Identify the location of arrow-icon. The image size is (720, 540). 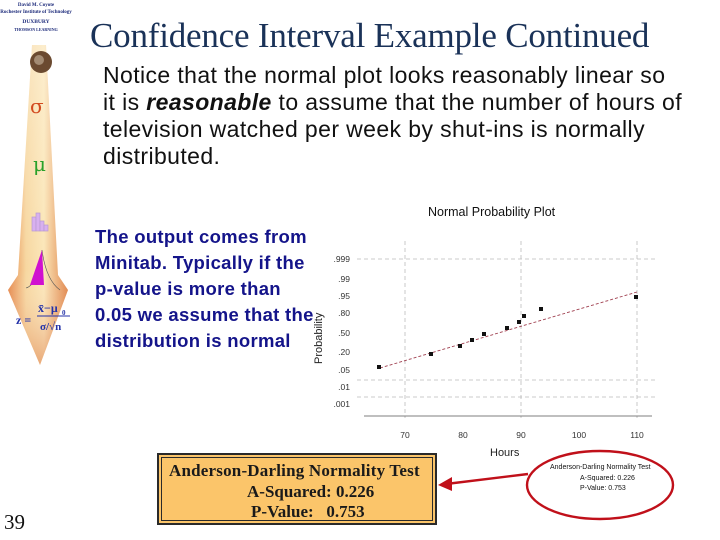
(445, 484).